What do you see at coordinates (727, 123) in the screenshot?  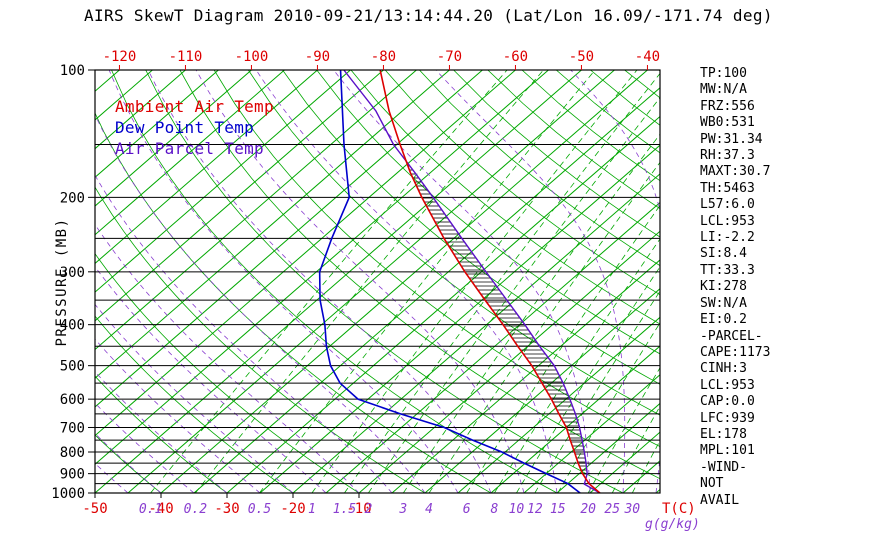 I see `stat-line: WB0:531` at bounding box center [727, 123].